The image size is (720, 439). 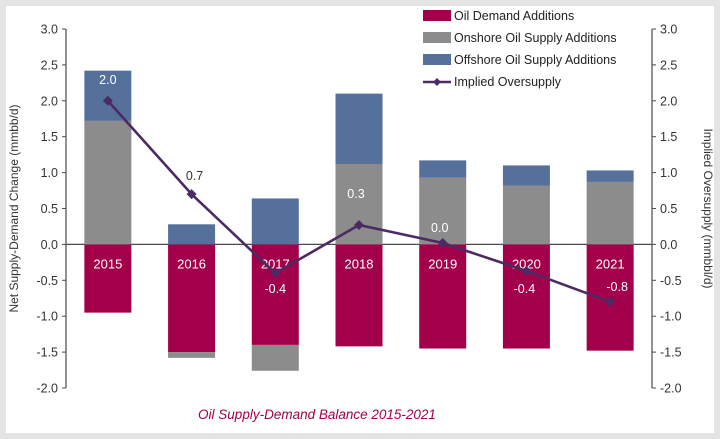 I want to click on right-tick-label: 0.0, so click(x=668, y=245).